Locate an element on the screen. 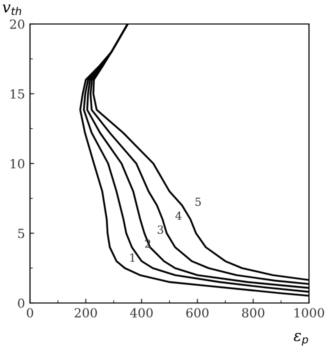 The image size is (327, 347). y-tick-label: 15 is located at coordinates (17, 94).